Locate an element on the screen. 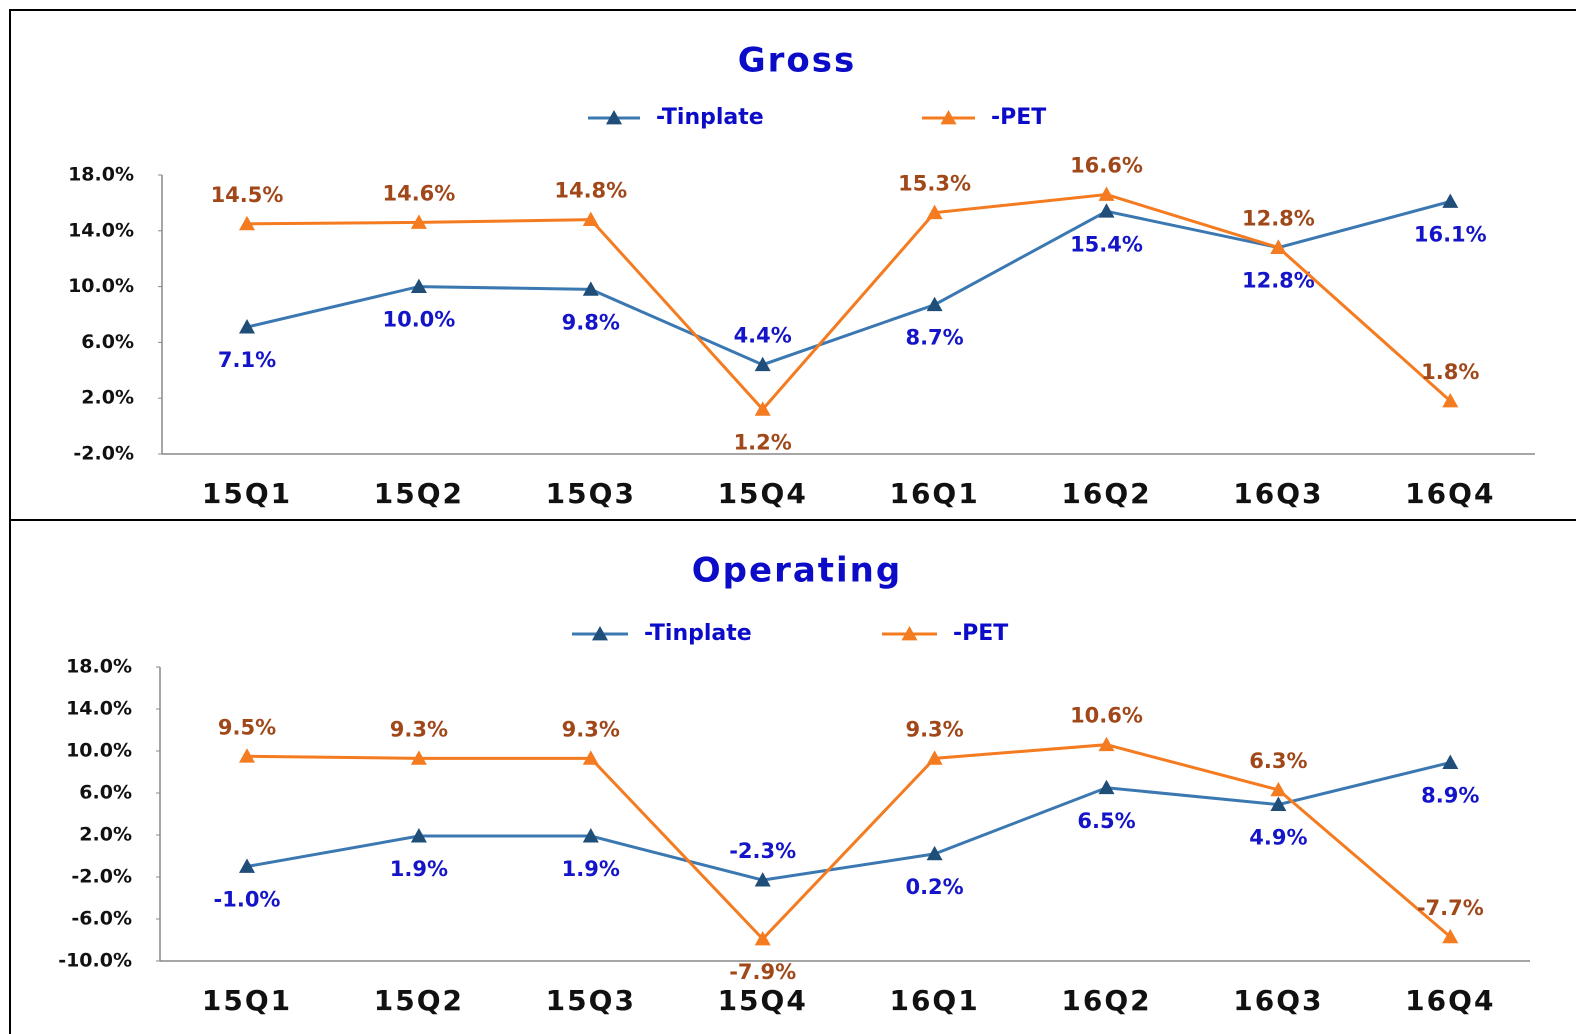  data-label: 16.6% is located at coordinates (1106, 166).